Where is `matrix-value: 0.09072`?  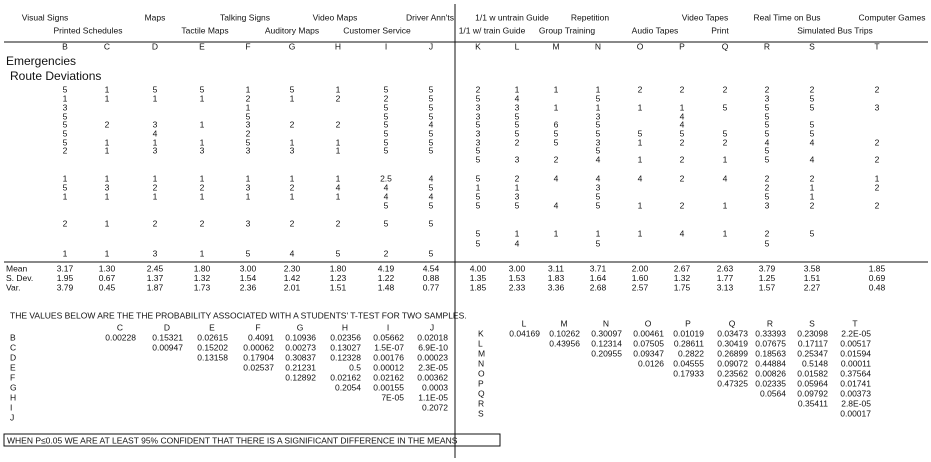
matrix-value: 0.09072 is located at coordinates (732, 363).